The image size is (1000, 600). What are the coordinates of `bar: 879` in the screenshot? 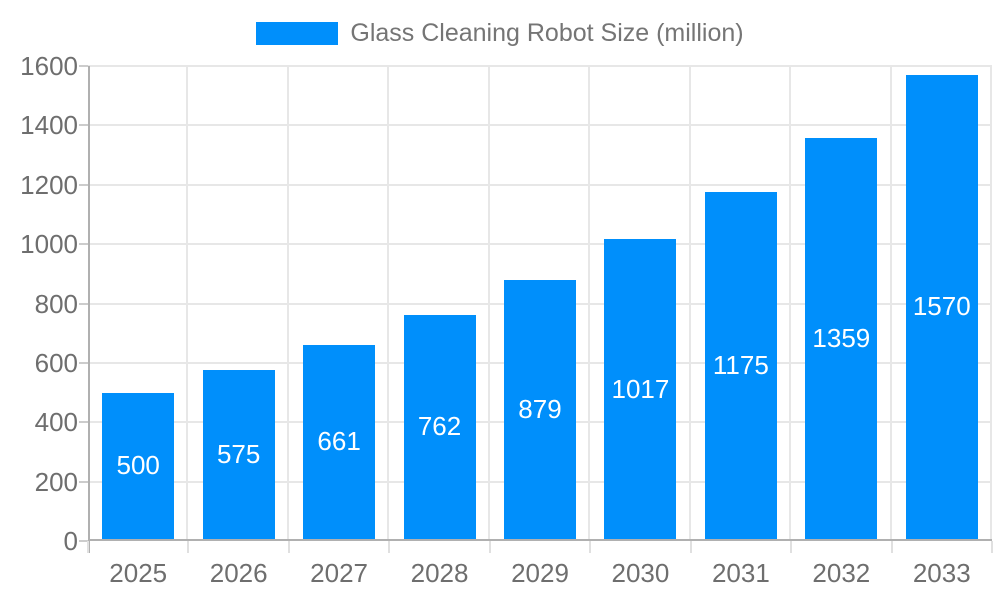 It's located at (540, 409).